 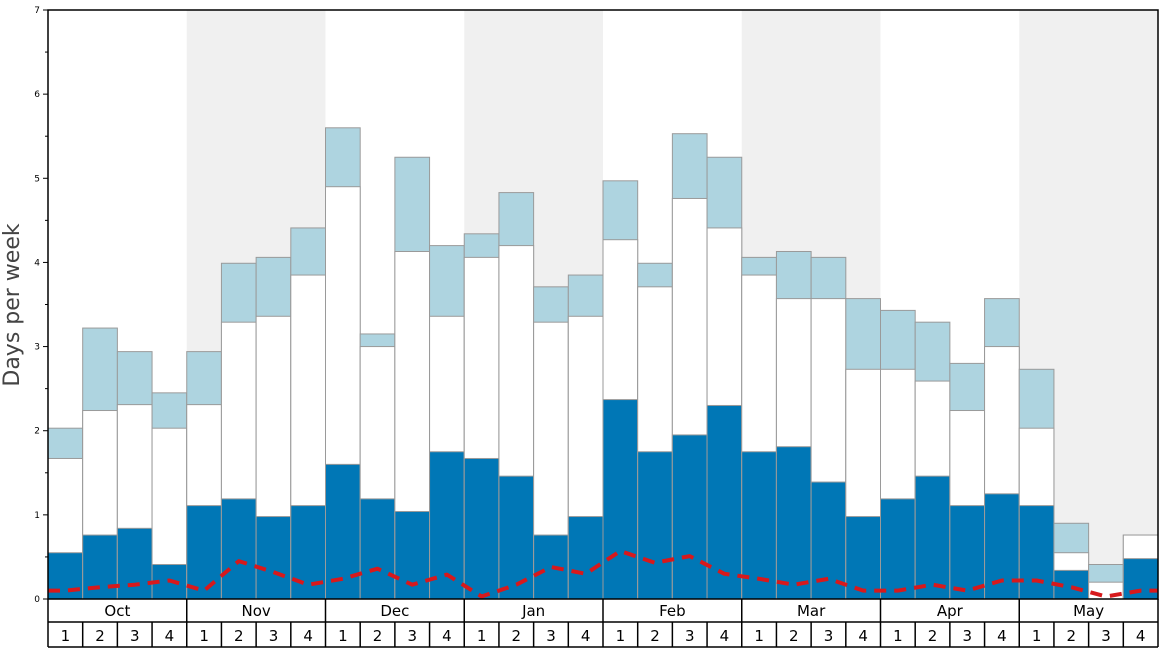 What do you see at coordinates (672, 611) in the screenshot?
I see `month-label-feb: Feb` at bounding box center [672, 611].